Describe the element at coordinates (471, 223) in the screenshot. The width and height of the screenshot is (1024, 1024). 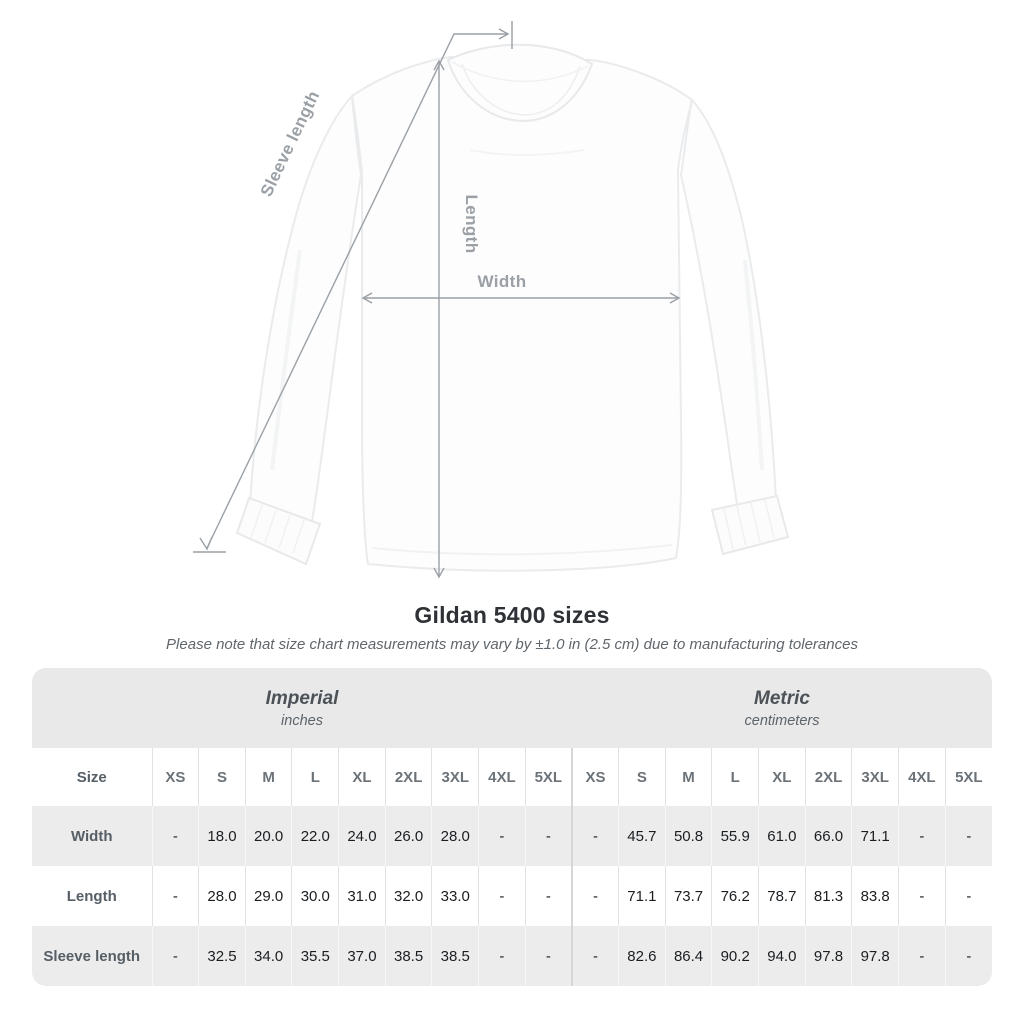
I see `length-label: Length` at that location.